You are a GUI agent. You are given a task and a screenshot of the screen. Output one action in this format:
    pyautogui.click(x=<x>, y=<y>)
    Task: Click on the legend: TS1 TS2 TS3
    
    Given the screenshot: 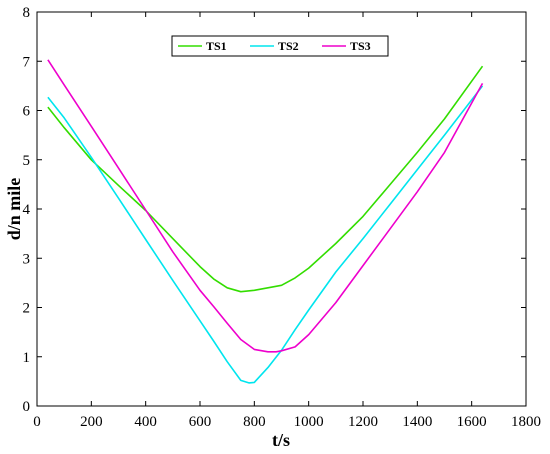 What is the action you would take?
    pyautogui.click(x=280, y=46)
    